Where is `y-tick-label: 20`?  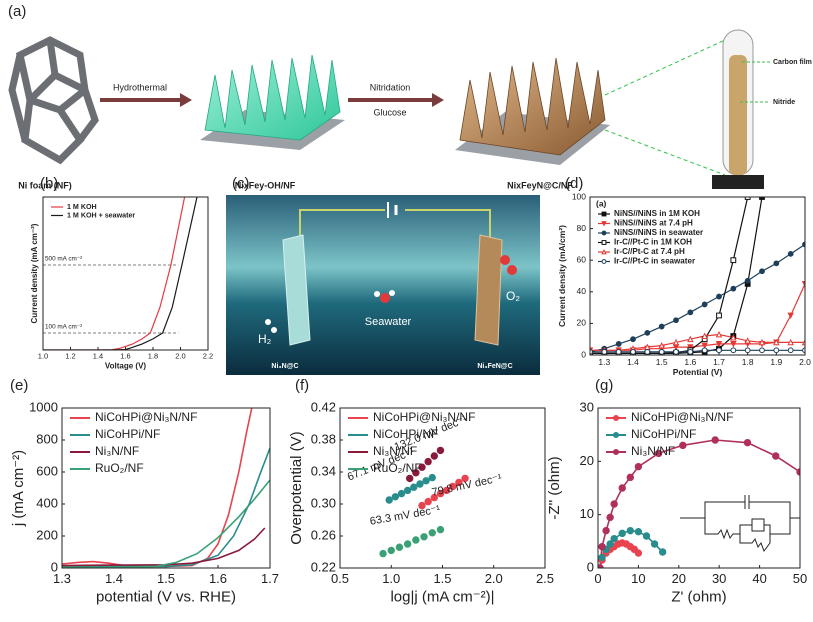
y-tick-label: 20 is located at coordinates (582, 323).